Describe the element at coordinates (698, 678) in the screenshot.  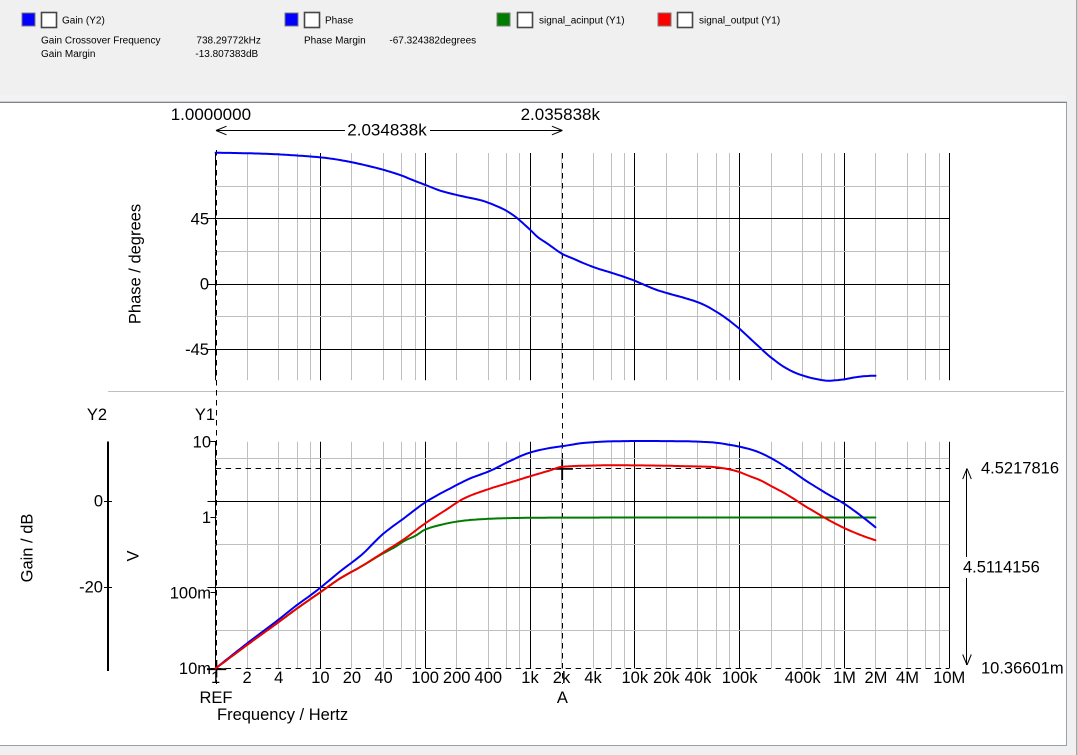
I see `svg-text: 40k` at that location.